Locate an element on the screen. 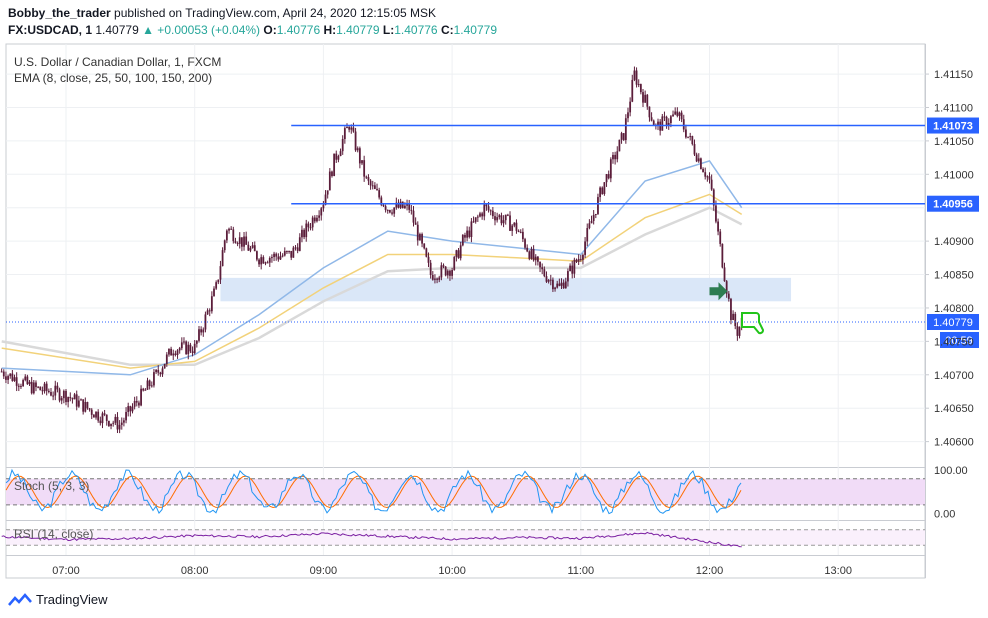 The height and width of the screenshot is (618, 988). time-tick-label: 07:00 is located at coordinates (66, 571).